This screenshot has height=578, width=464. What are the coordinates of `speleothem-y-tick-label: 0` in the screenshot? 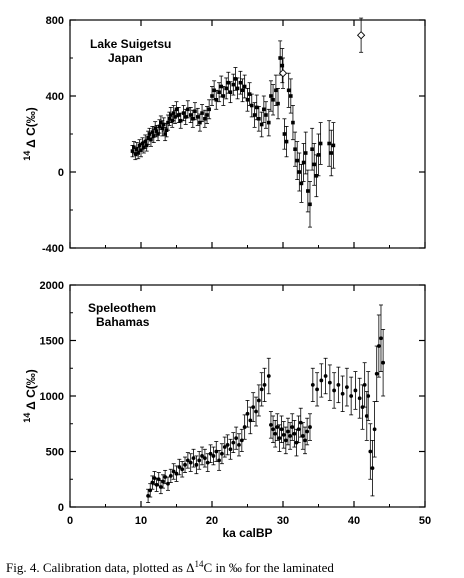 It's located at (61, 508).